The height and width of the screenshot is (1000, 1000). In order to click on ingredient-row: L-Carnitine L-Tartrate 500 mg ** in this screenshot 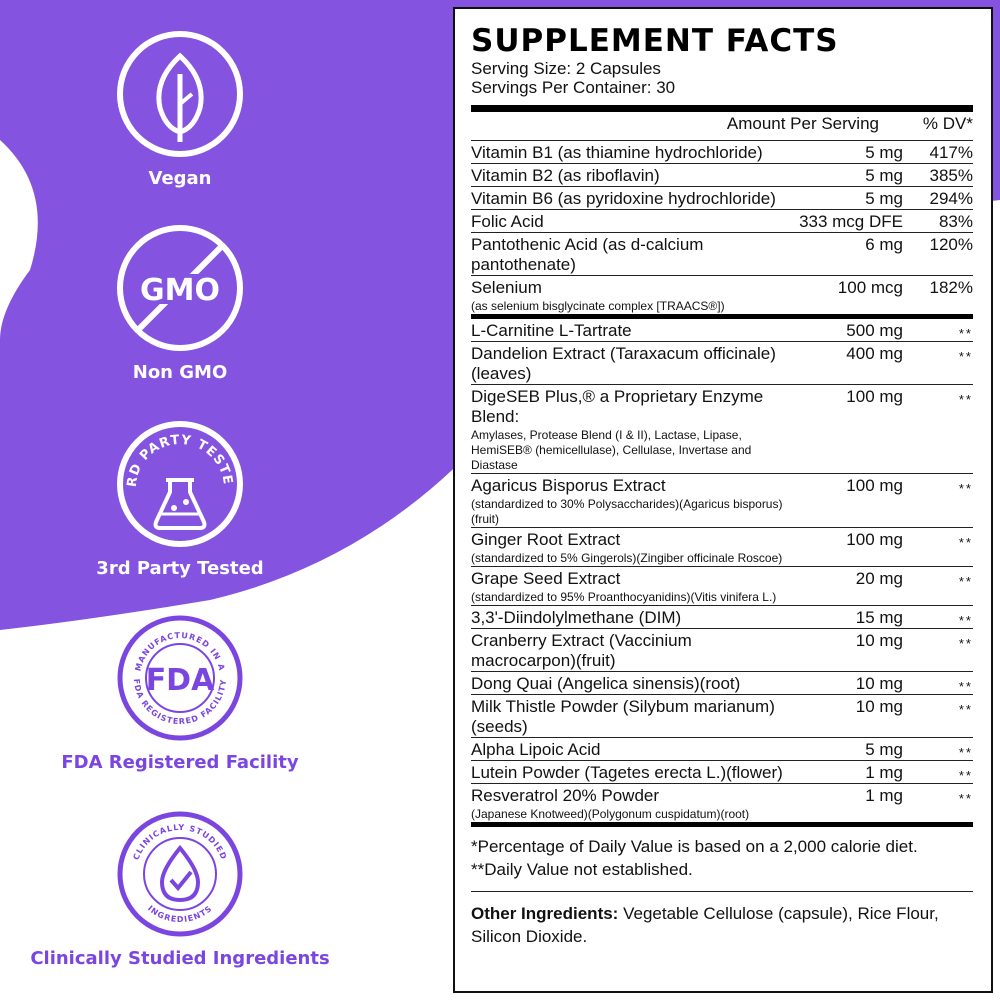, I will do `click(722, 330)`.